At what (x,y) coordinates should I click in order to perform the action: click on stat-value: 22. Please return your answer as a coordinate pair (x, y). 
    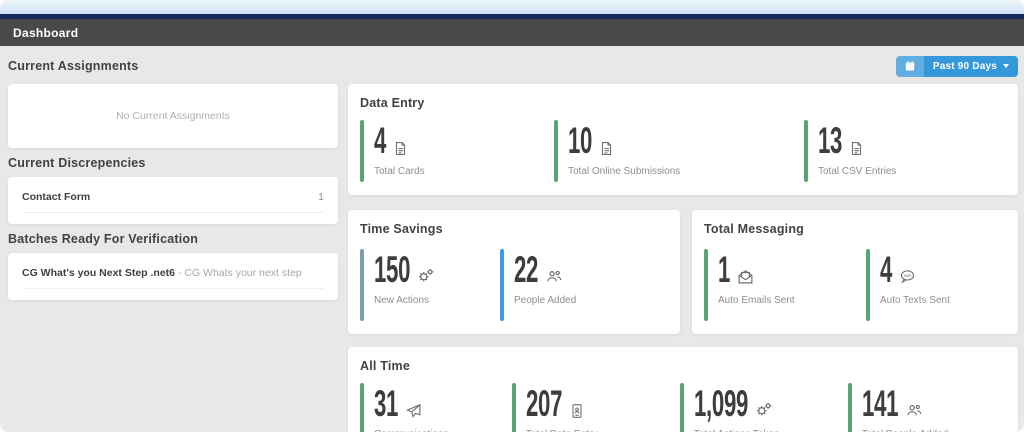
    Looking at the image, I should click on (526, 269).